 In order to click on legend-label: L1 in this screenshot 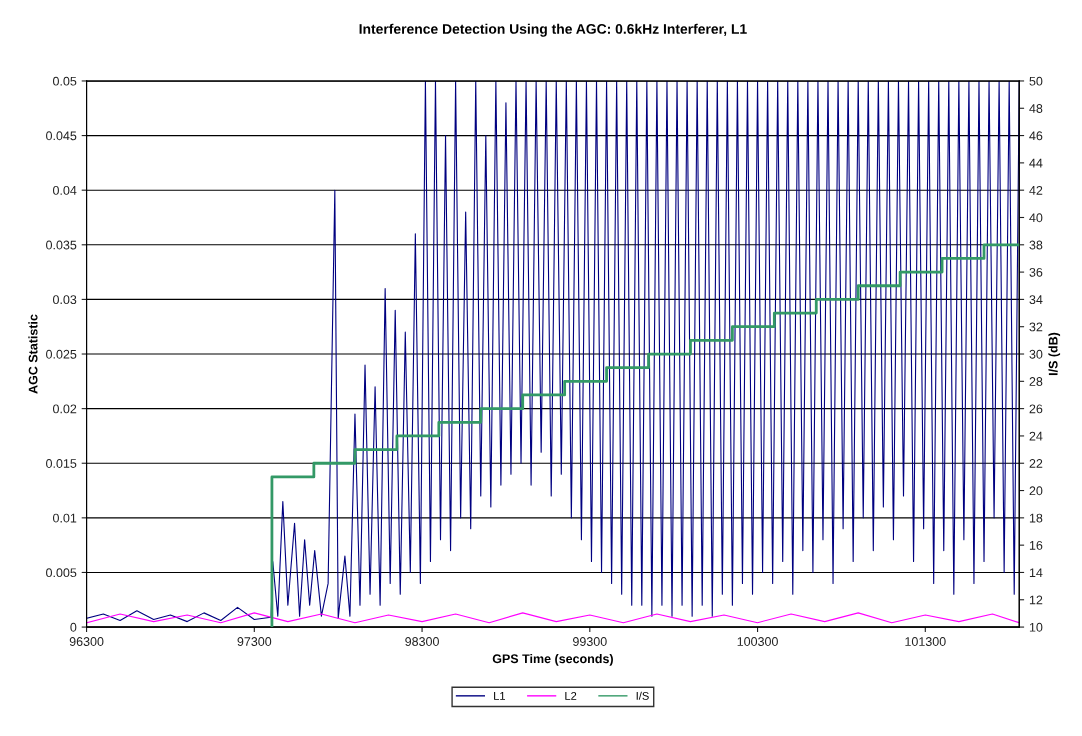, I will do `click(500, 696)`.